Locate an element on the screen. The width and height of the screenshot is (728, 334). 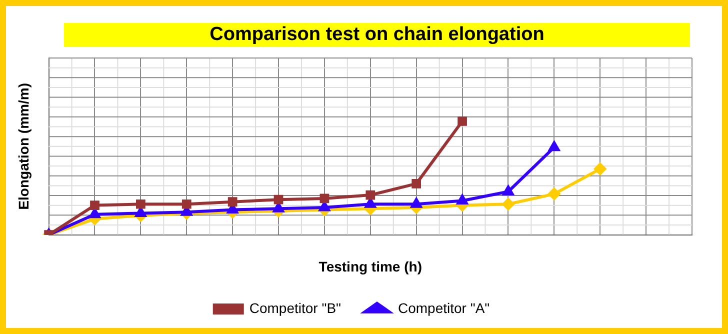
legend-label: Competitor "A" is located at coordinates (444, 308).